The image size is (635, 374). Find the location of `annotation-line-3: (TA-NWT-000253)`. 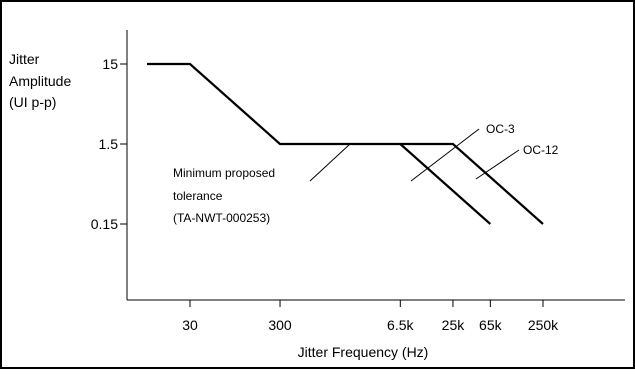

annotation-line-3: (TA-NWT-000253) is located at coordinates (221, 218).